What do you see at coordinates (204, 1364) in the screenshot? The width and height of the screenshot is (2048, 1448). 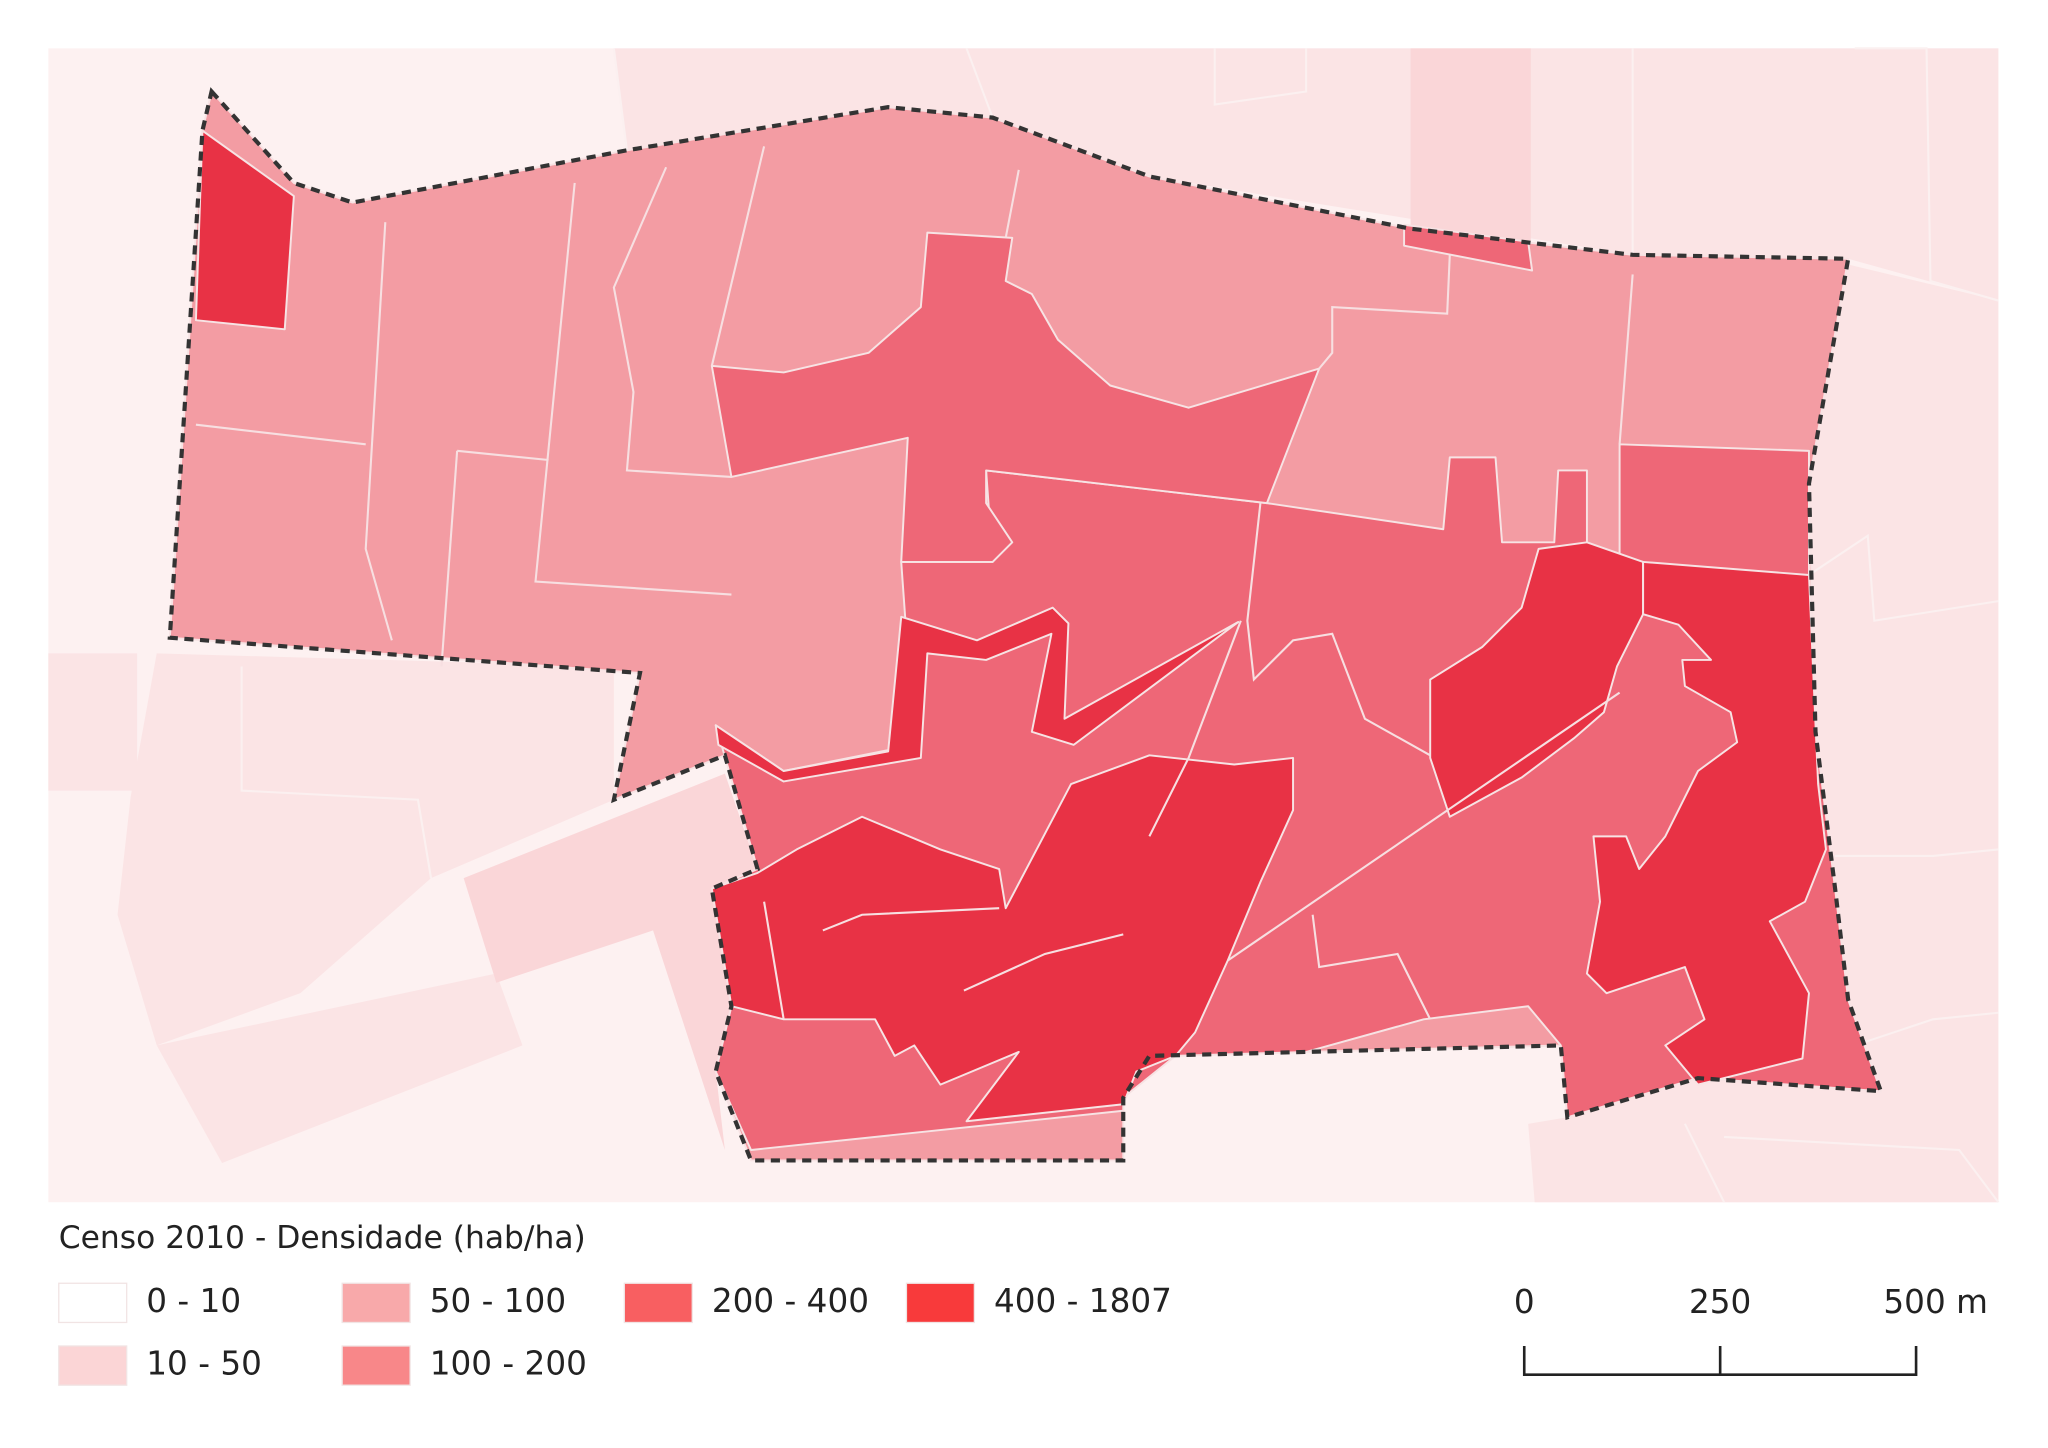 I see `legend-label: 10 - 50` at bounding box center [204, 1364].